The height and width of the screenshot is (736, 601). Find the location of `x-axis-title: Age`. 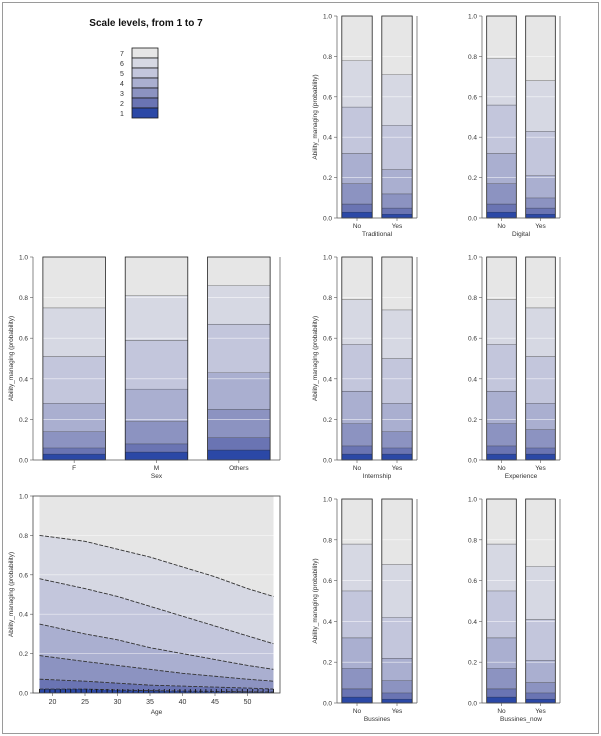

x-axis-title: Age is located at coordinates (157, 712).